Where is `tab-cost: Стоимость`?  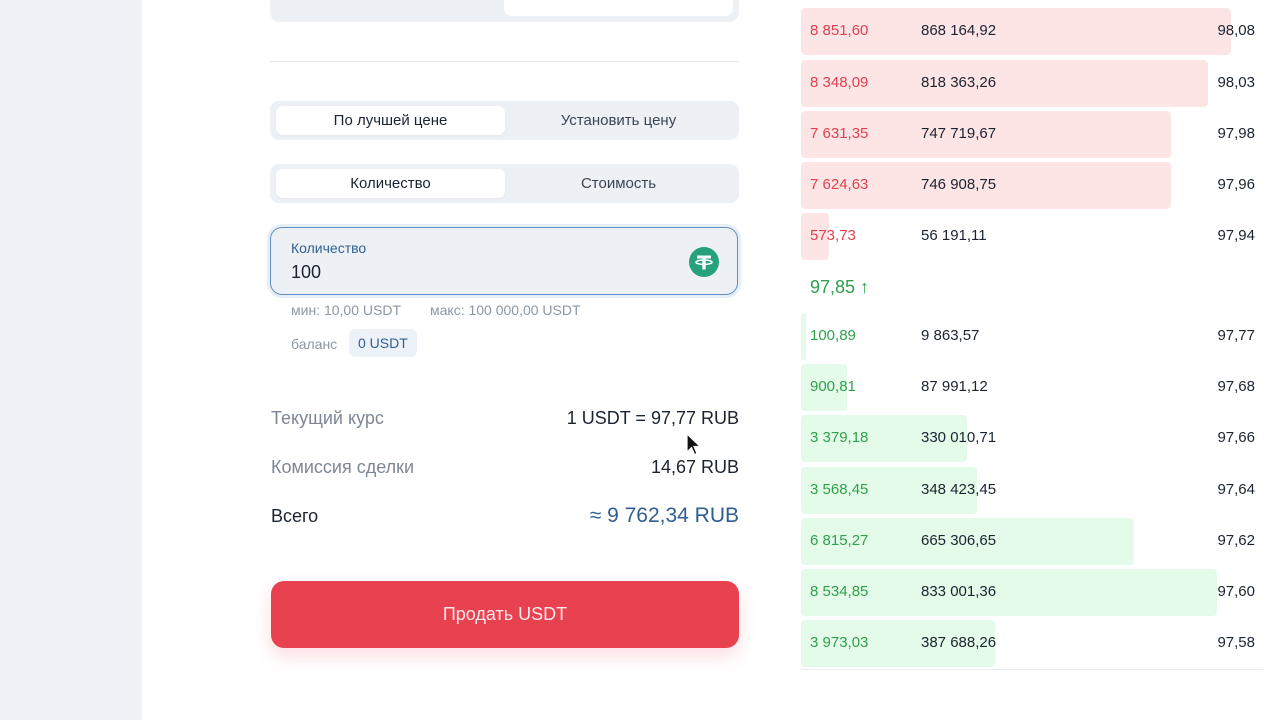
tab-cost: Стоимость is located at coordinates (618, 183).